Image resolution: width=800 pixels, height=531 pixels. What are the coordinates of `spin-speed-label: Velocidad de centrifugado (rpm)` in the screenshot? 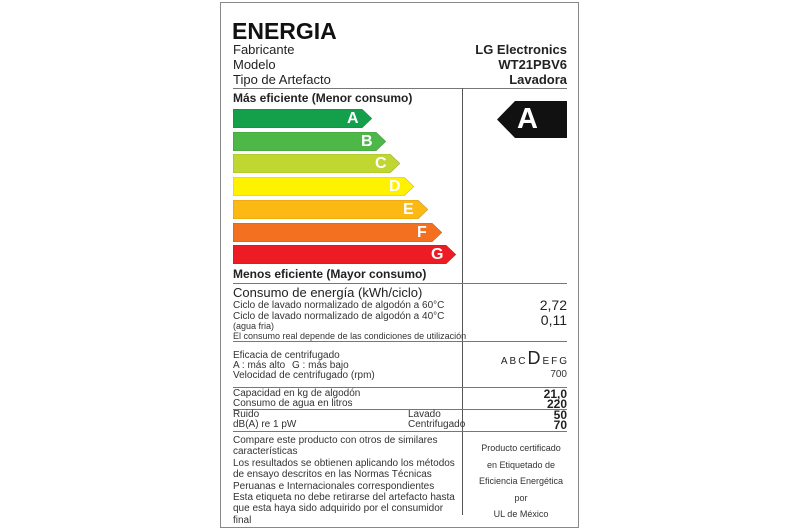 It's located at (304, 375).